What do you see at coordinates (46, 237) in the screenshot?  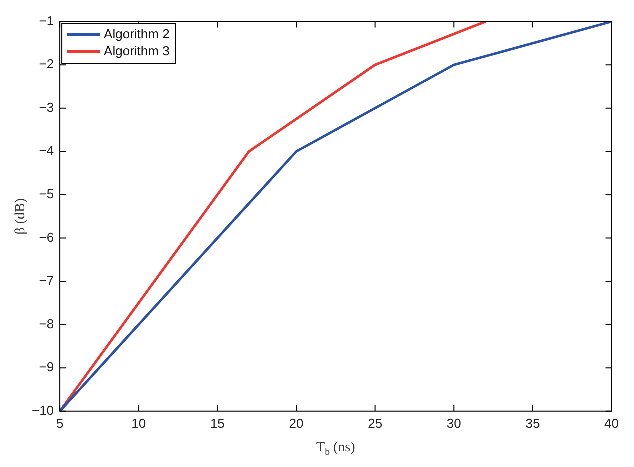 I see `y-tick-label: −6` at bounding box center [46, 237].